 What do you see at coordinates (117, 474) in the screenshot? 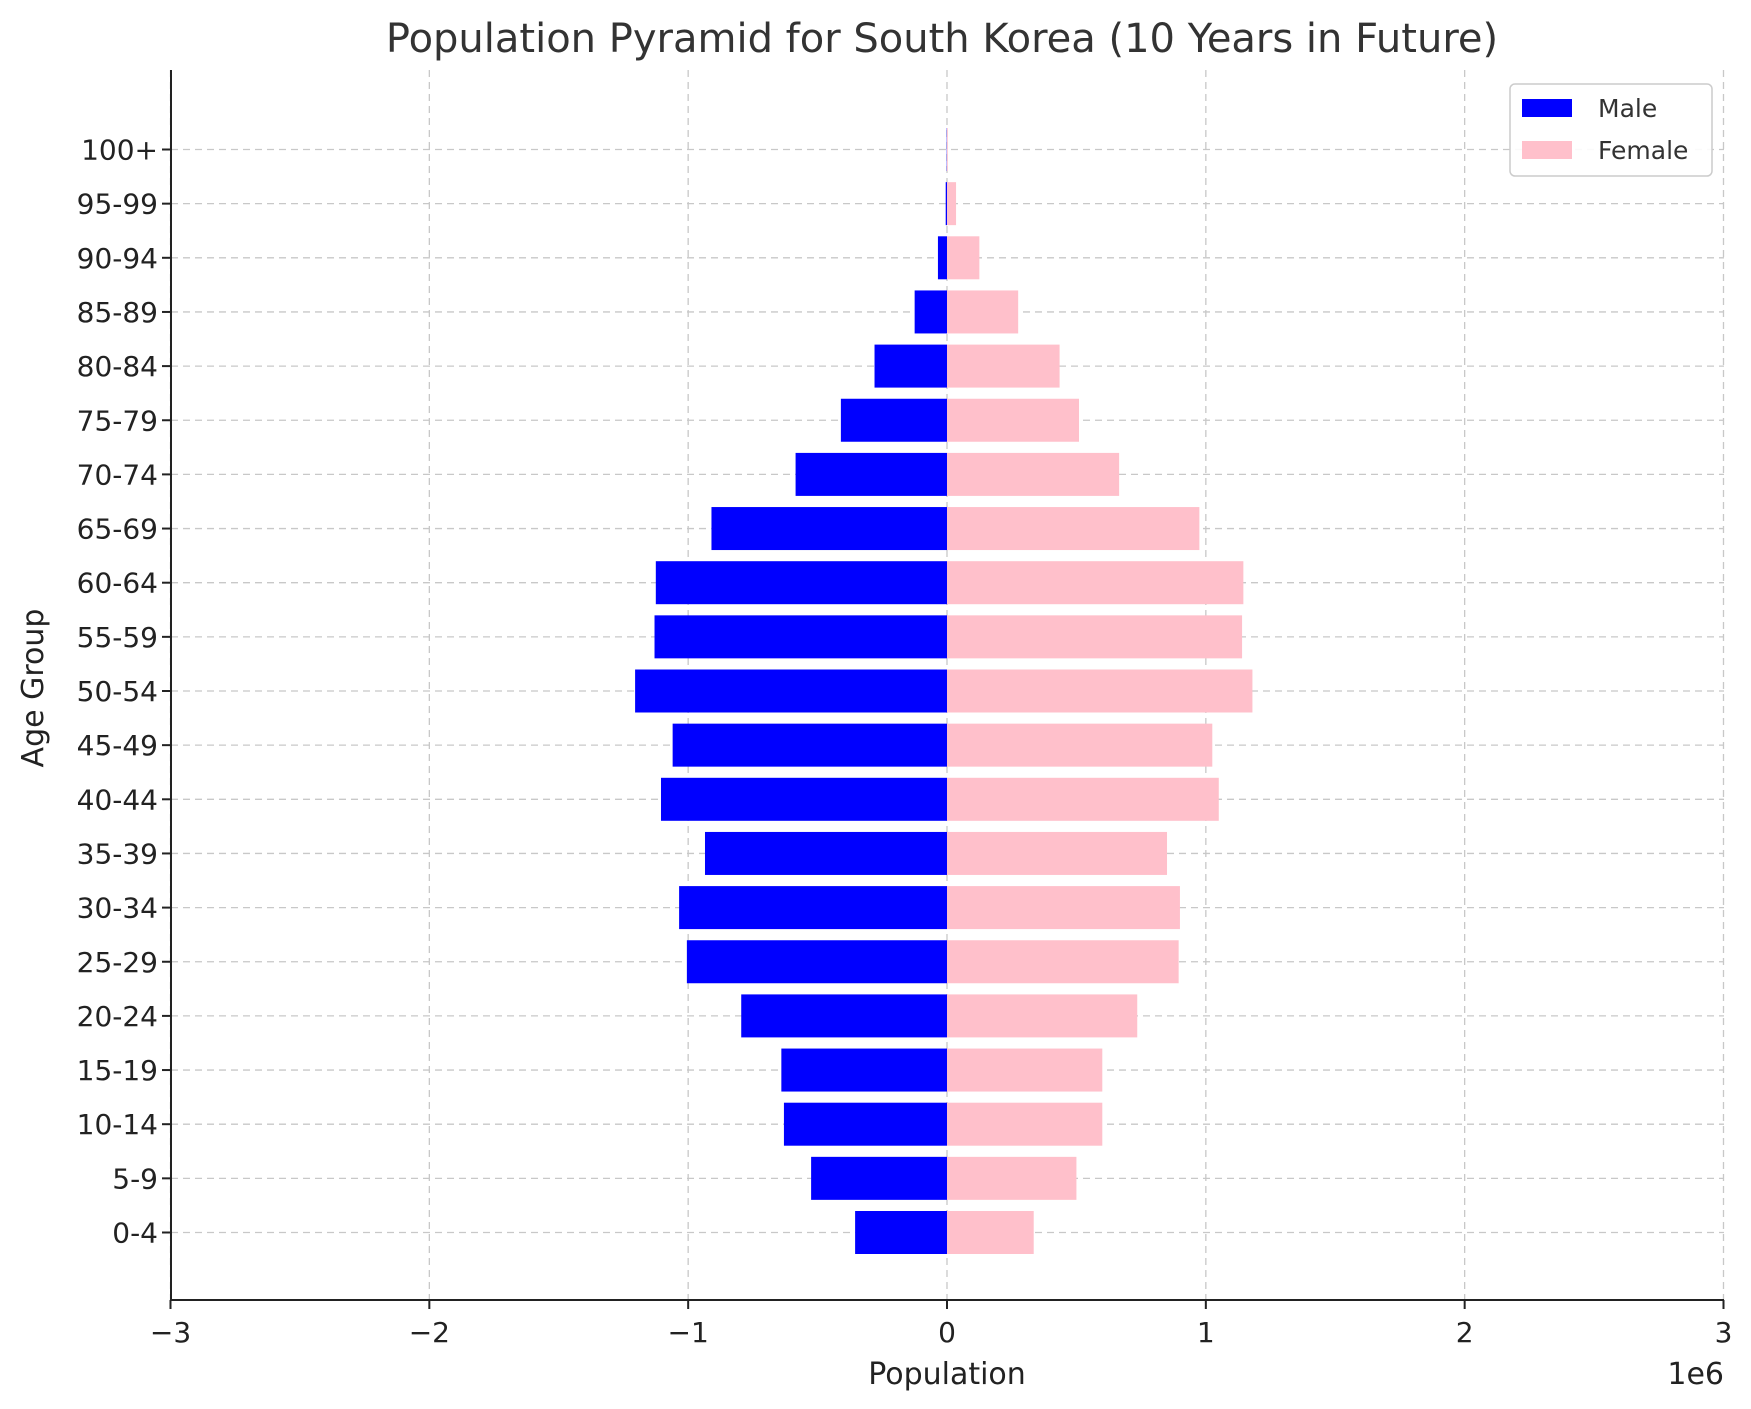
I see `y-tick-label: 70-74` at bounding box center [117, 474].